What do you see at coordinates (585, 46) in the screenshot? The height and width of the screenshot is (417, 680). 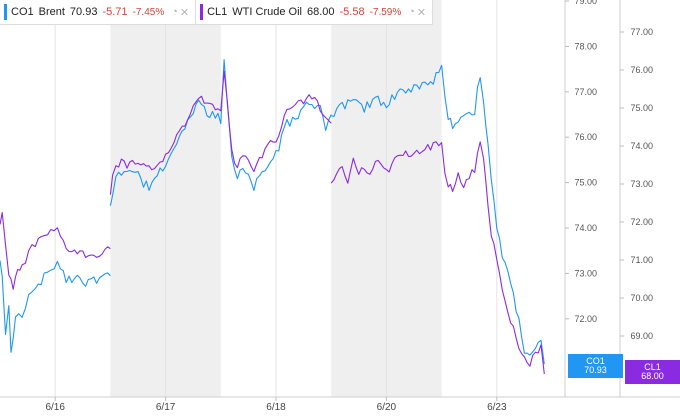 I see `left-axis-tick-label: 78.00` at bounding box center [585, 46].